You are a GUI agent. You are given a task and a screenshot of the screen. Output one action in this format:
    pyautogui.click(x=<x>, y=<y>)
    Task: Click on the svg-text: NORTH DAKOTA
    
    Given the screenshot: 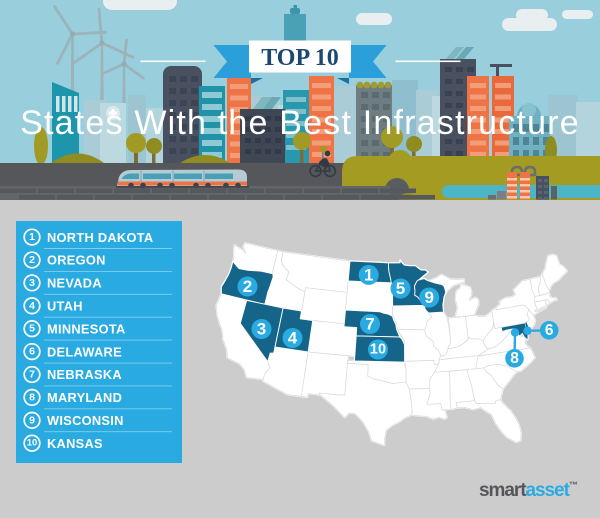 What is the action you would take?
    pyautogui.click(x=100, y=237)
    